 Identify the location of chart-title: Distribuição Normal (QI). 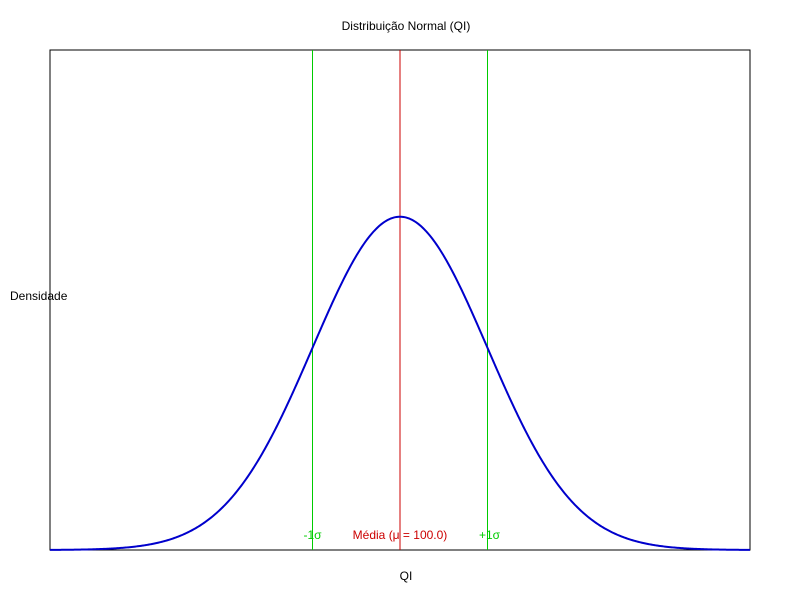
(406, 26).